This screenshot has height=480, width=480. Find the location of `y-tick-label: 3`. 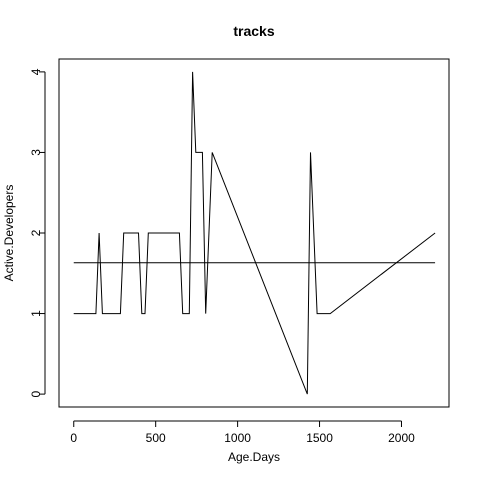

y-tick-label: 3 is located at coordinates (36, 152).